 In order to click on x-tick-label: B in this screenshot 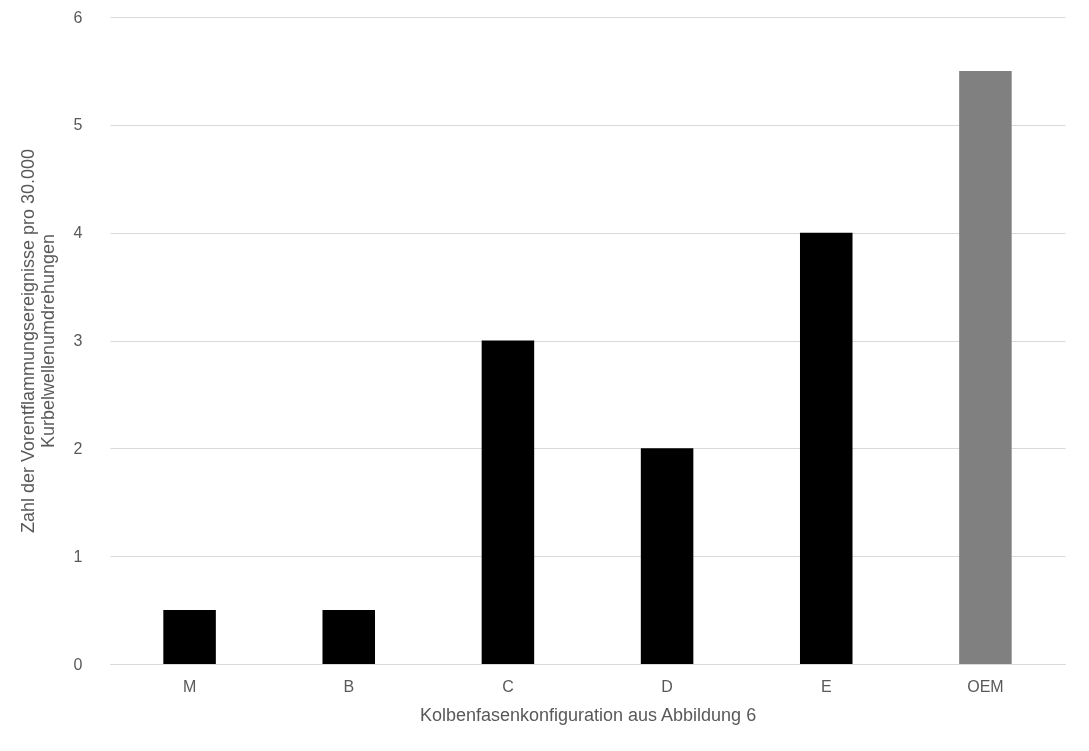, I will do `click(349, 686)`.